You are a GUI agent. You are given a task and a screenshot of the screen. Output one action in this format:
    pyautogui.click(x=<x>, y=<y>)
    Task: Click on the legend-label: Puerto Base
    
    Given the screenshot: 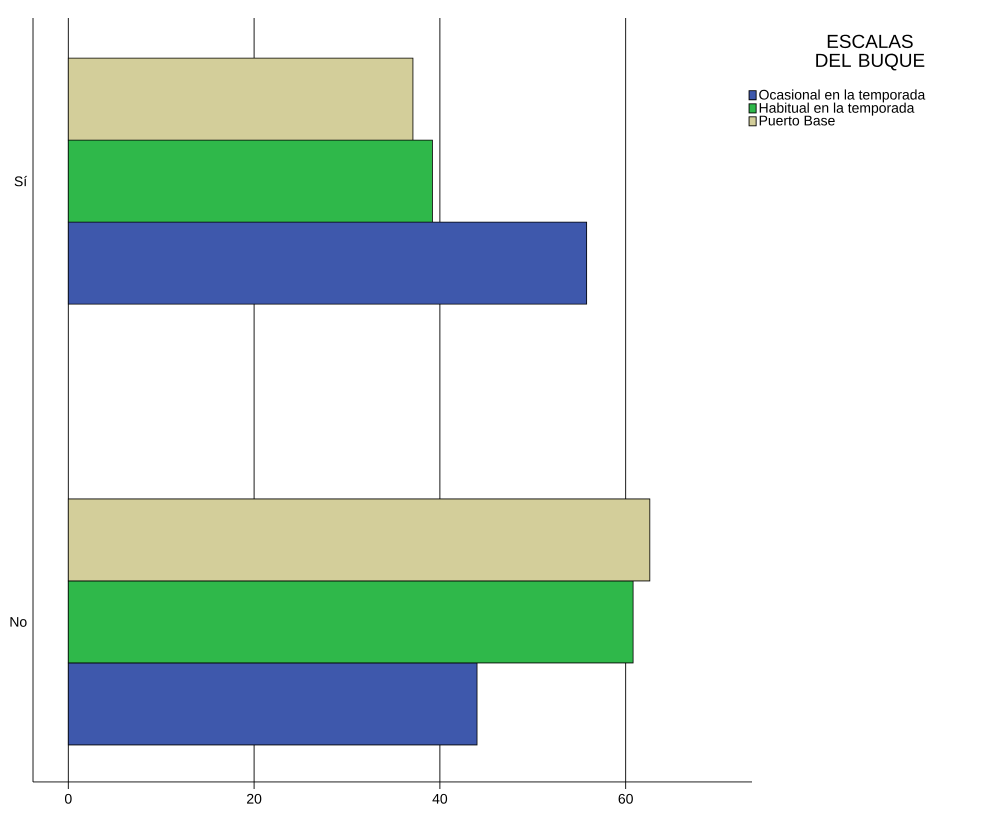 What is the action you would take?
    pyautogui.click(x=797, y=121)
    